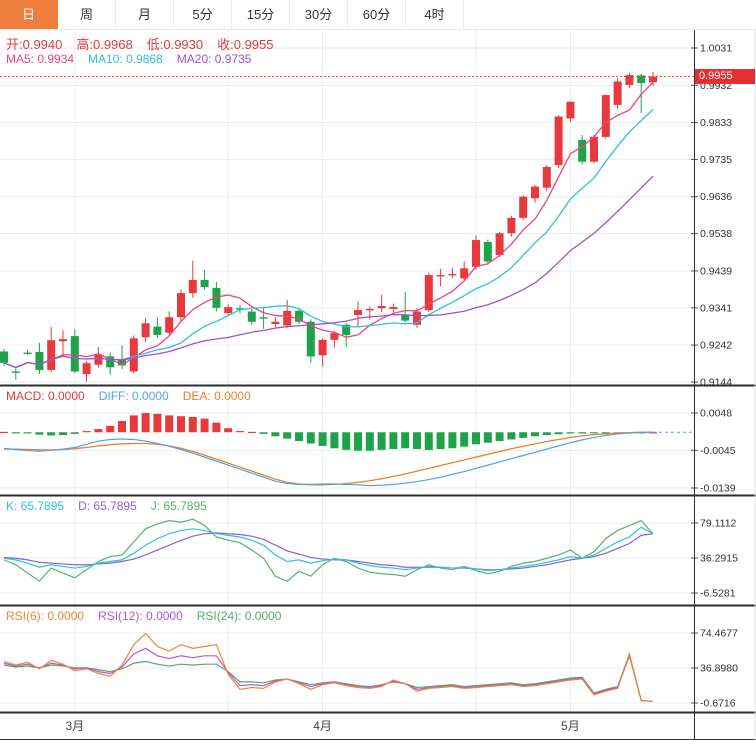  Describe the element at coordinates (261, 14) in the screenshot. I see `tab-15min: 15分` at that location.